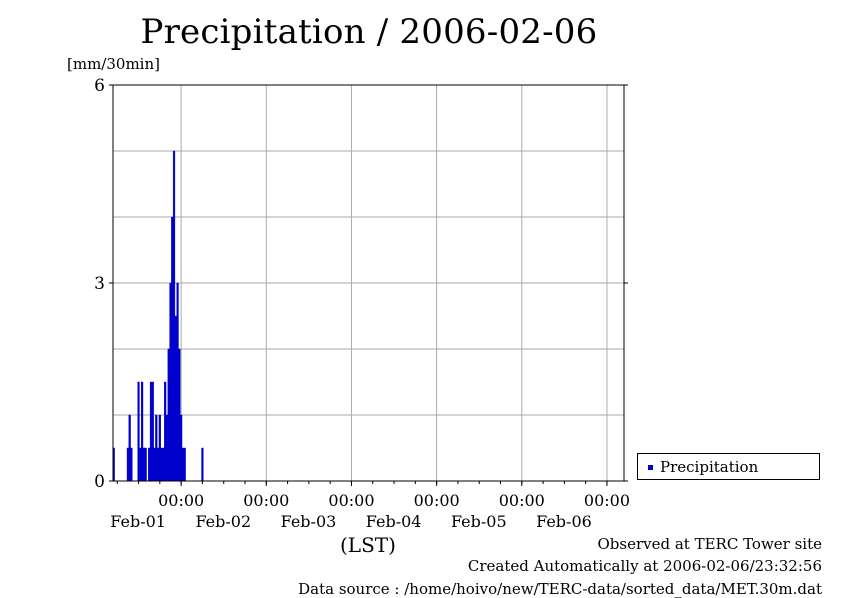 The width and height of the screenshot is (842, 598). Describe the element at coordinates (309, 521) in the screenshot. I see `x-tick-date-label: Feb-03` at that location.